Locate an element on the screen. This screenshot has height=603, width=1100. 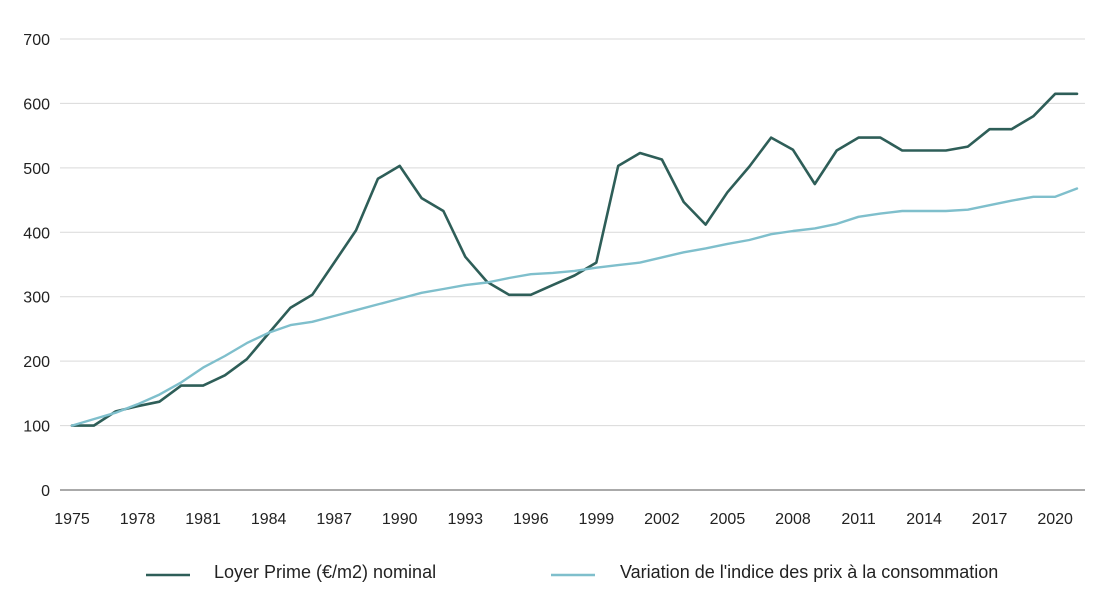
y-tick-label: 100 is located at coordinates (36, 427).